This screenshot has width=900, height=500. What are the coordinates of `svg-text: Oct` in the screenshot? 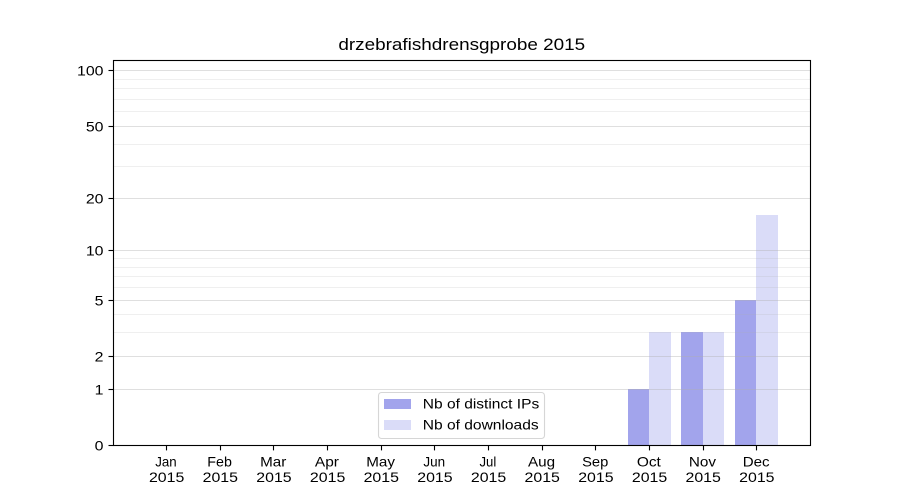 It's located at (649, 461).